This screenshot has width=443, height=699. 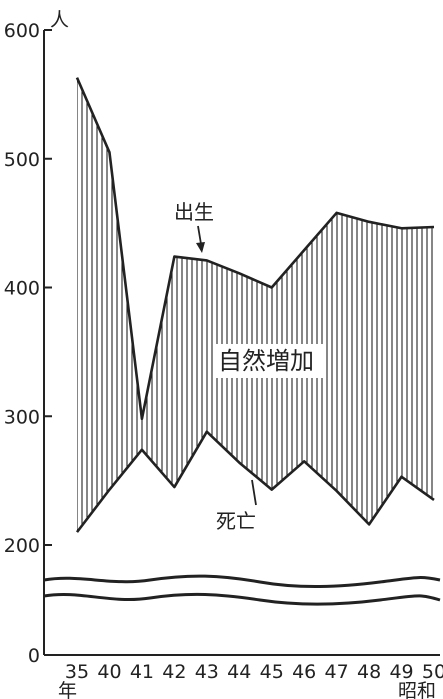 What do you see at coordinates (304, 672) in the screenshot?
I see `x-tick-label-46: 46` at bounding box center [304, 672].